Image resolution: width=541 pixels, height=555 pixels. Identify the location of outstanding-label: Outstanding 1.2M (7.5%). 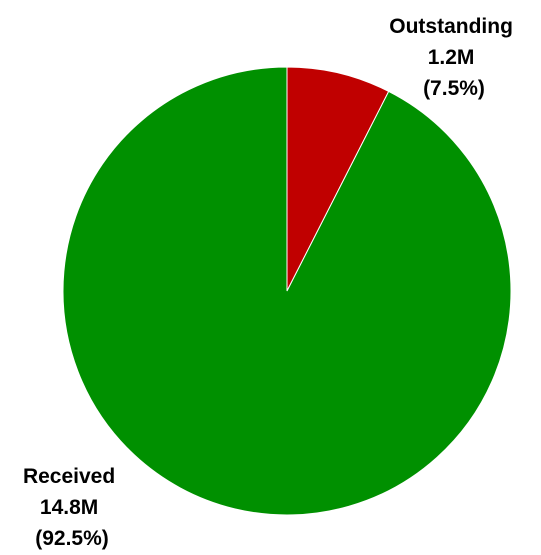
(454, 57).